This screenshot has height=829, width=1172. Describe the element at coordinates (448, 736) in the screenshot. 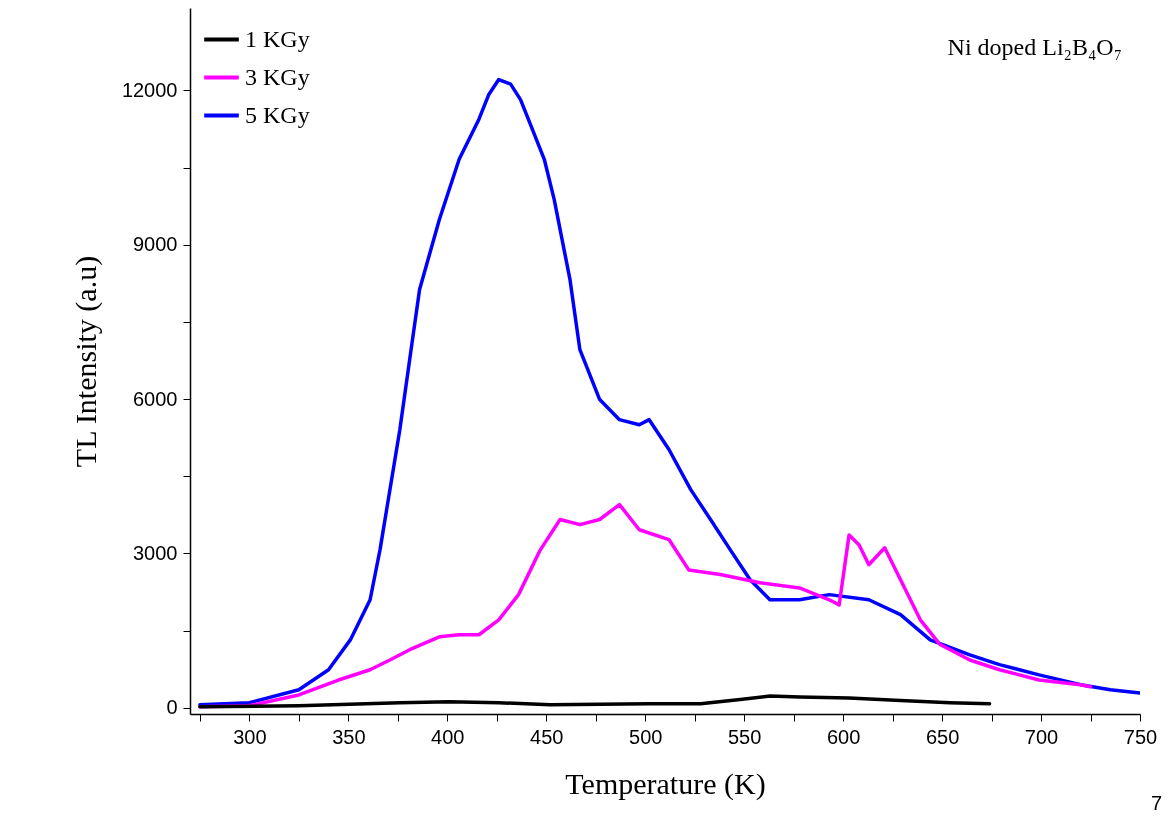

I see `x-tick-label: 400` at that location.